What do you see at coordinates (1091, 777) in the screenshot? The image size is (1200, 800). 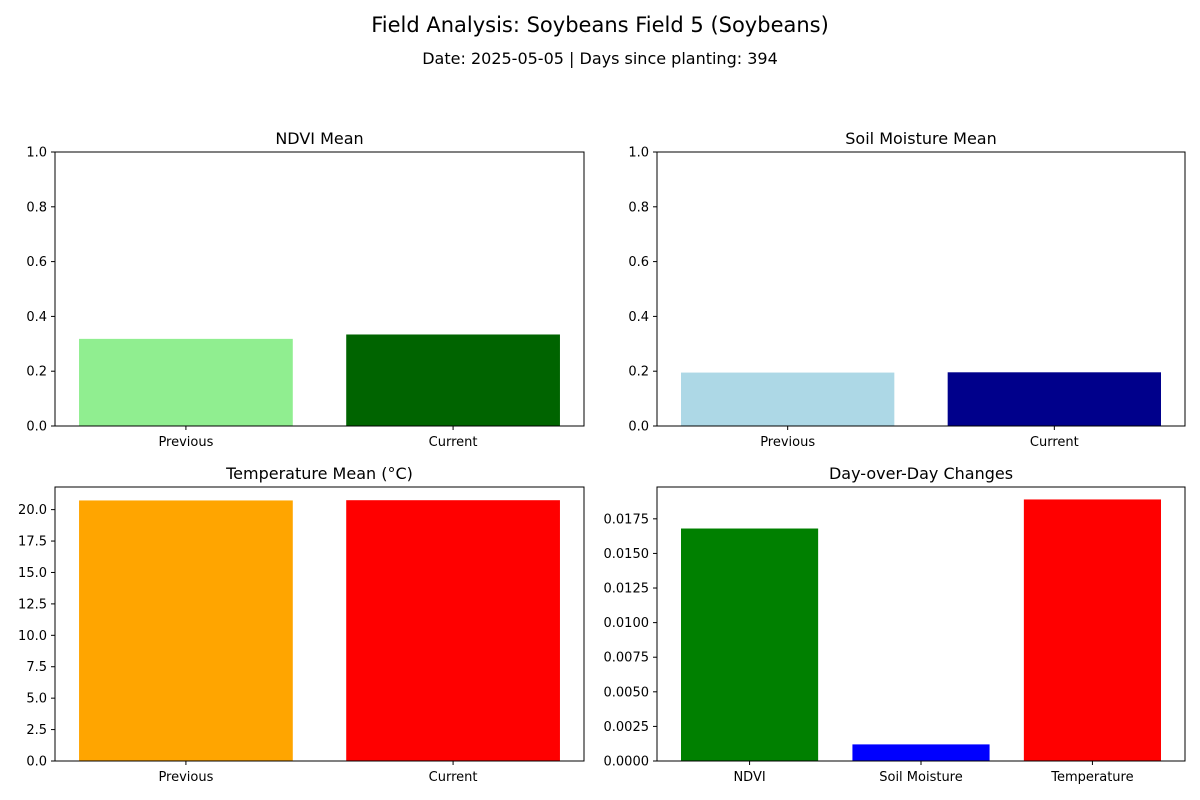 I see `x-tick-label: Temperature` at bounding box center [1091, 777].